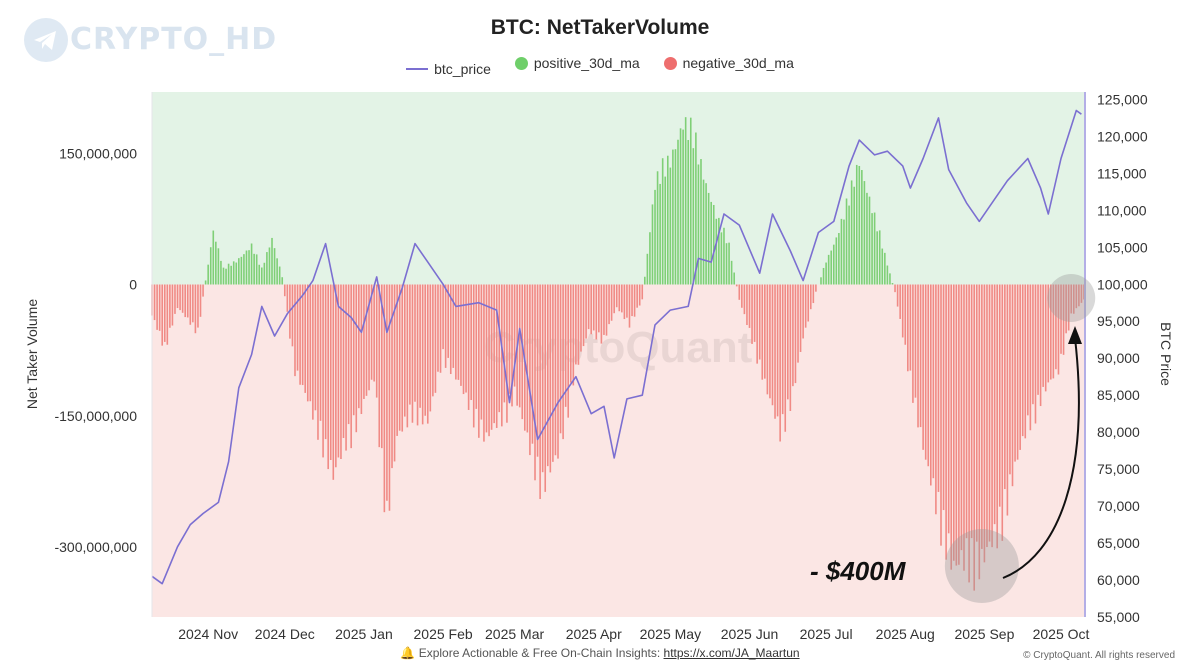  Describe the element at coordinates (95, 416) in the screenshot. I see `y-tick-left-label: -150,000,000` at that location.